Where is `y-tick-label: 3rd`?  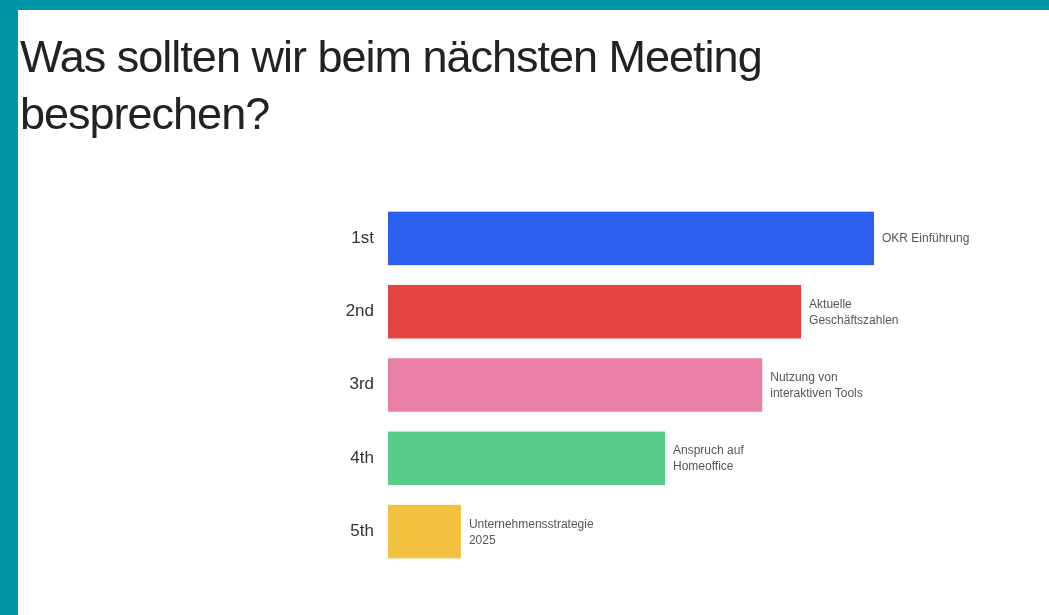 y-tick-label: 3rd is located at coordinates (361, 384).